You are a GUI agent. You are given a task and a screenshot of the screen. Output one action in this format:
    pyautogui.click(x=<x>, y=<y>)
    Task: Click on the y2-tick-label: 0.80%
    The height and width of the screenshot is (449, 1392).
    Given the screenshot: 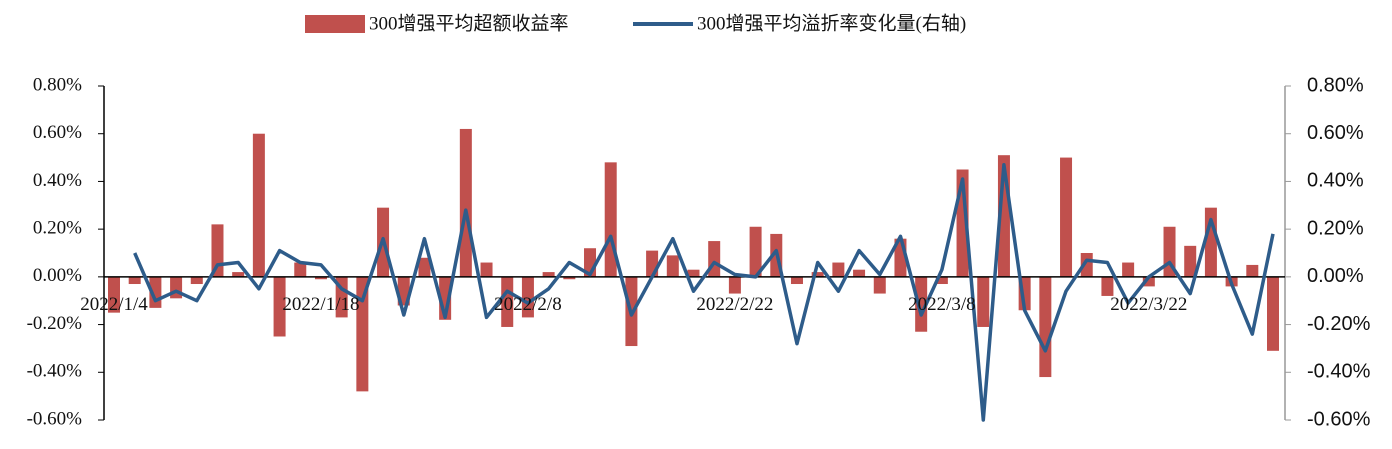 What is the action you would take?
    pyautogui.click(x=1335, y=85)
    